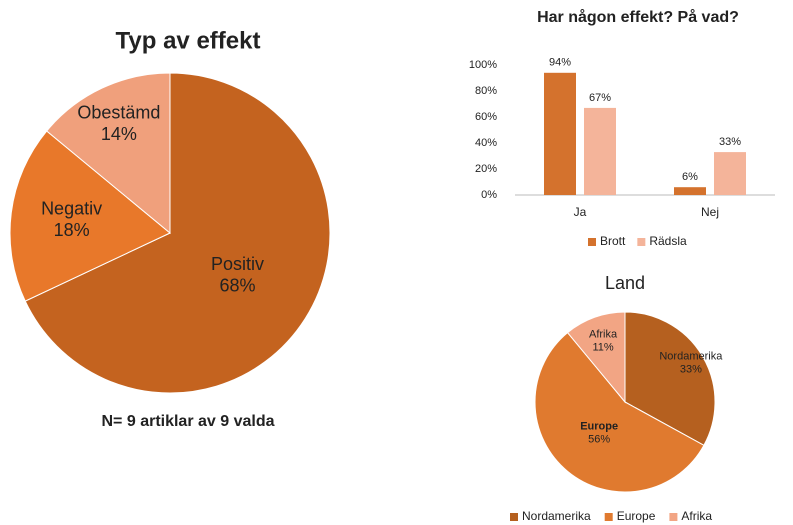 This screenshot has width=793, height=525. I want to click on y-tick-label: 0%, so click(489, 195).